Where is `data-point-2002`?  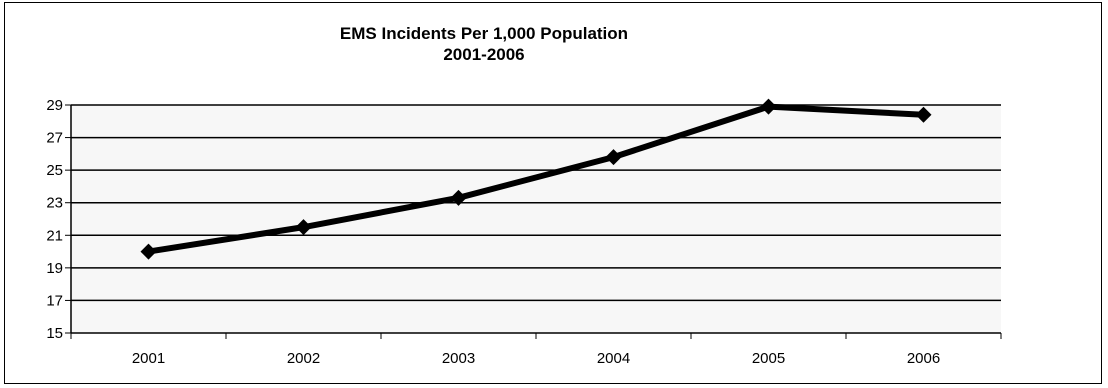
data-point-2002 is located at coordinates (303, 227).